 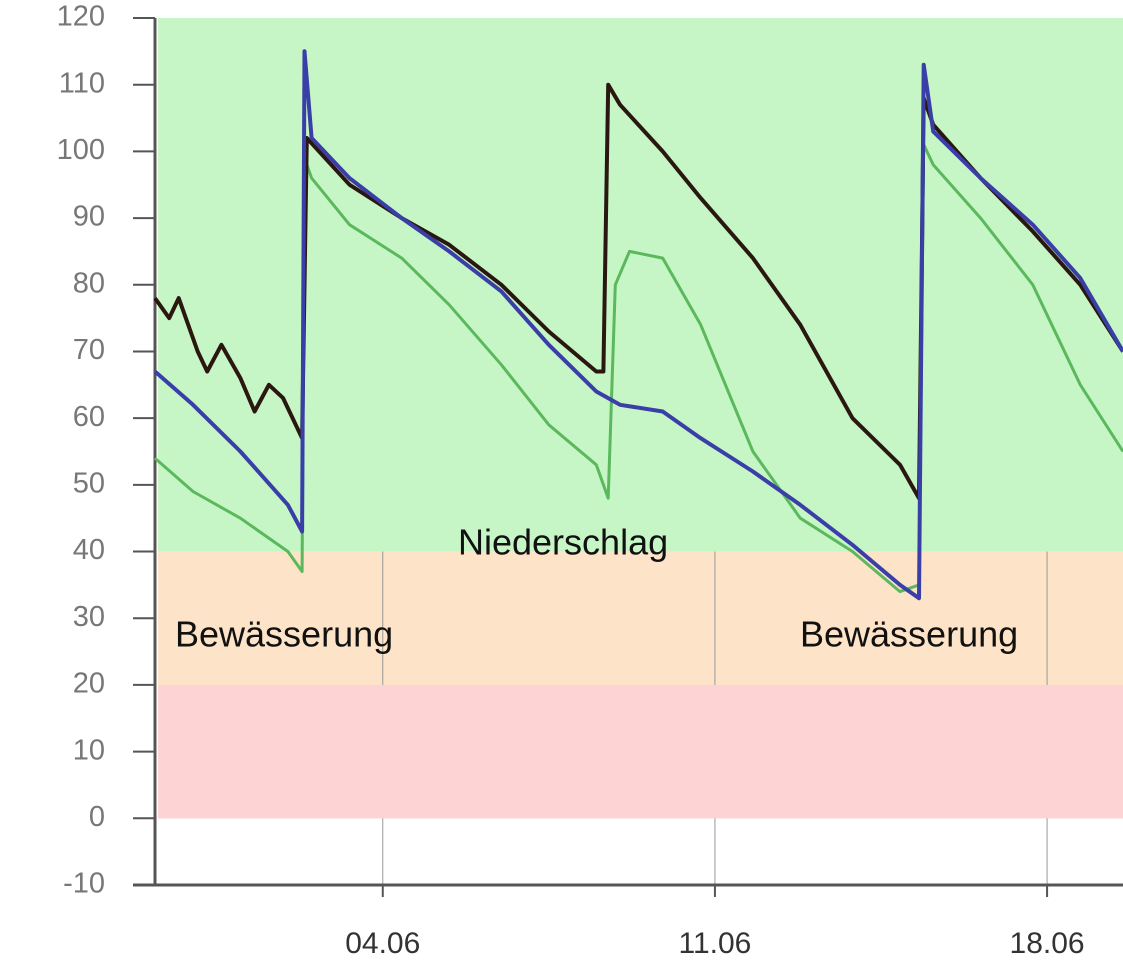 I want to click on y-tick-label: 120, so click(x=81, y=17).